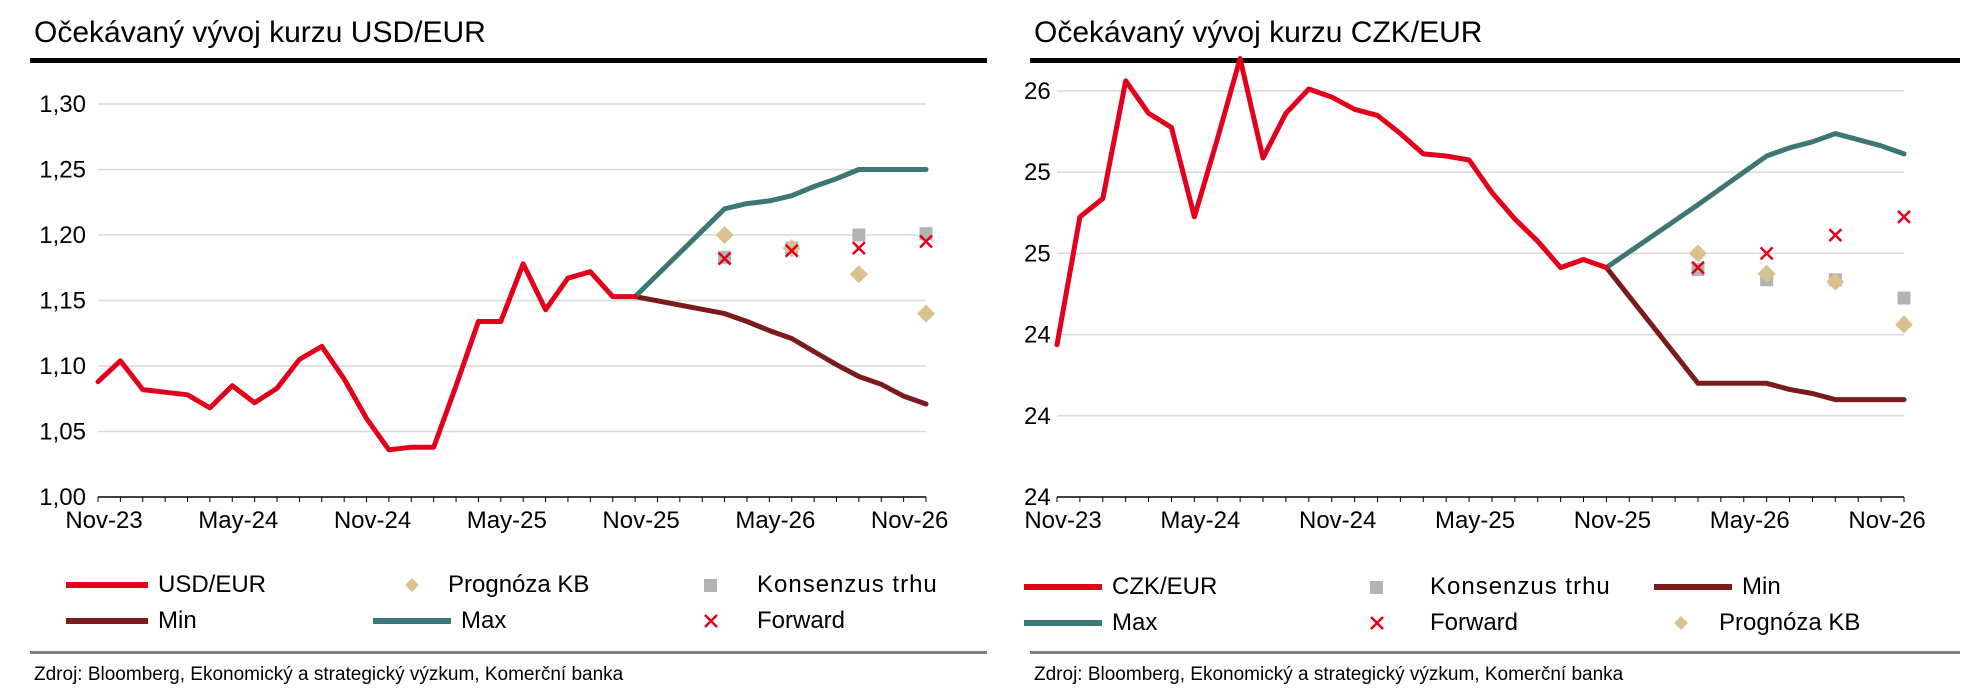  I want to click on chart-title: Očekávaný vývoj kurzu CZK/EUR, so click(1258, 32).